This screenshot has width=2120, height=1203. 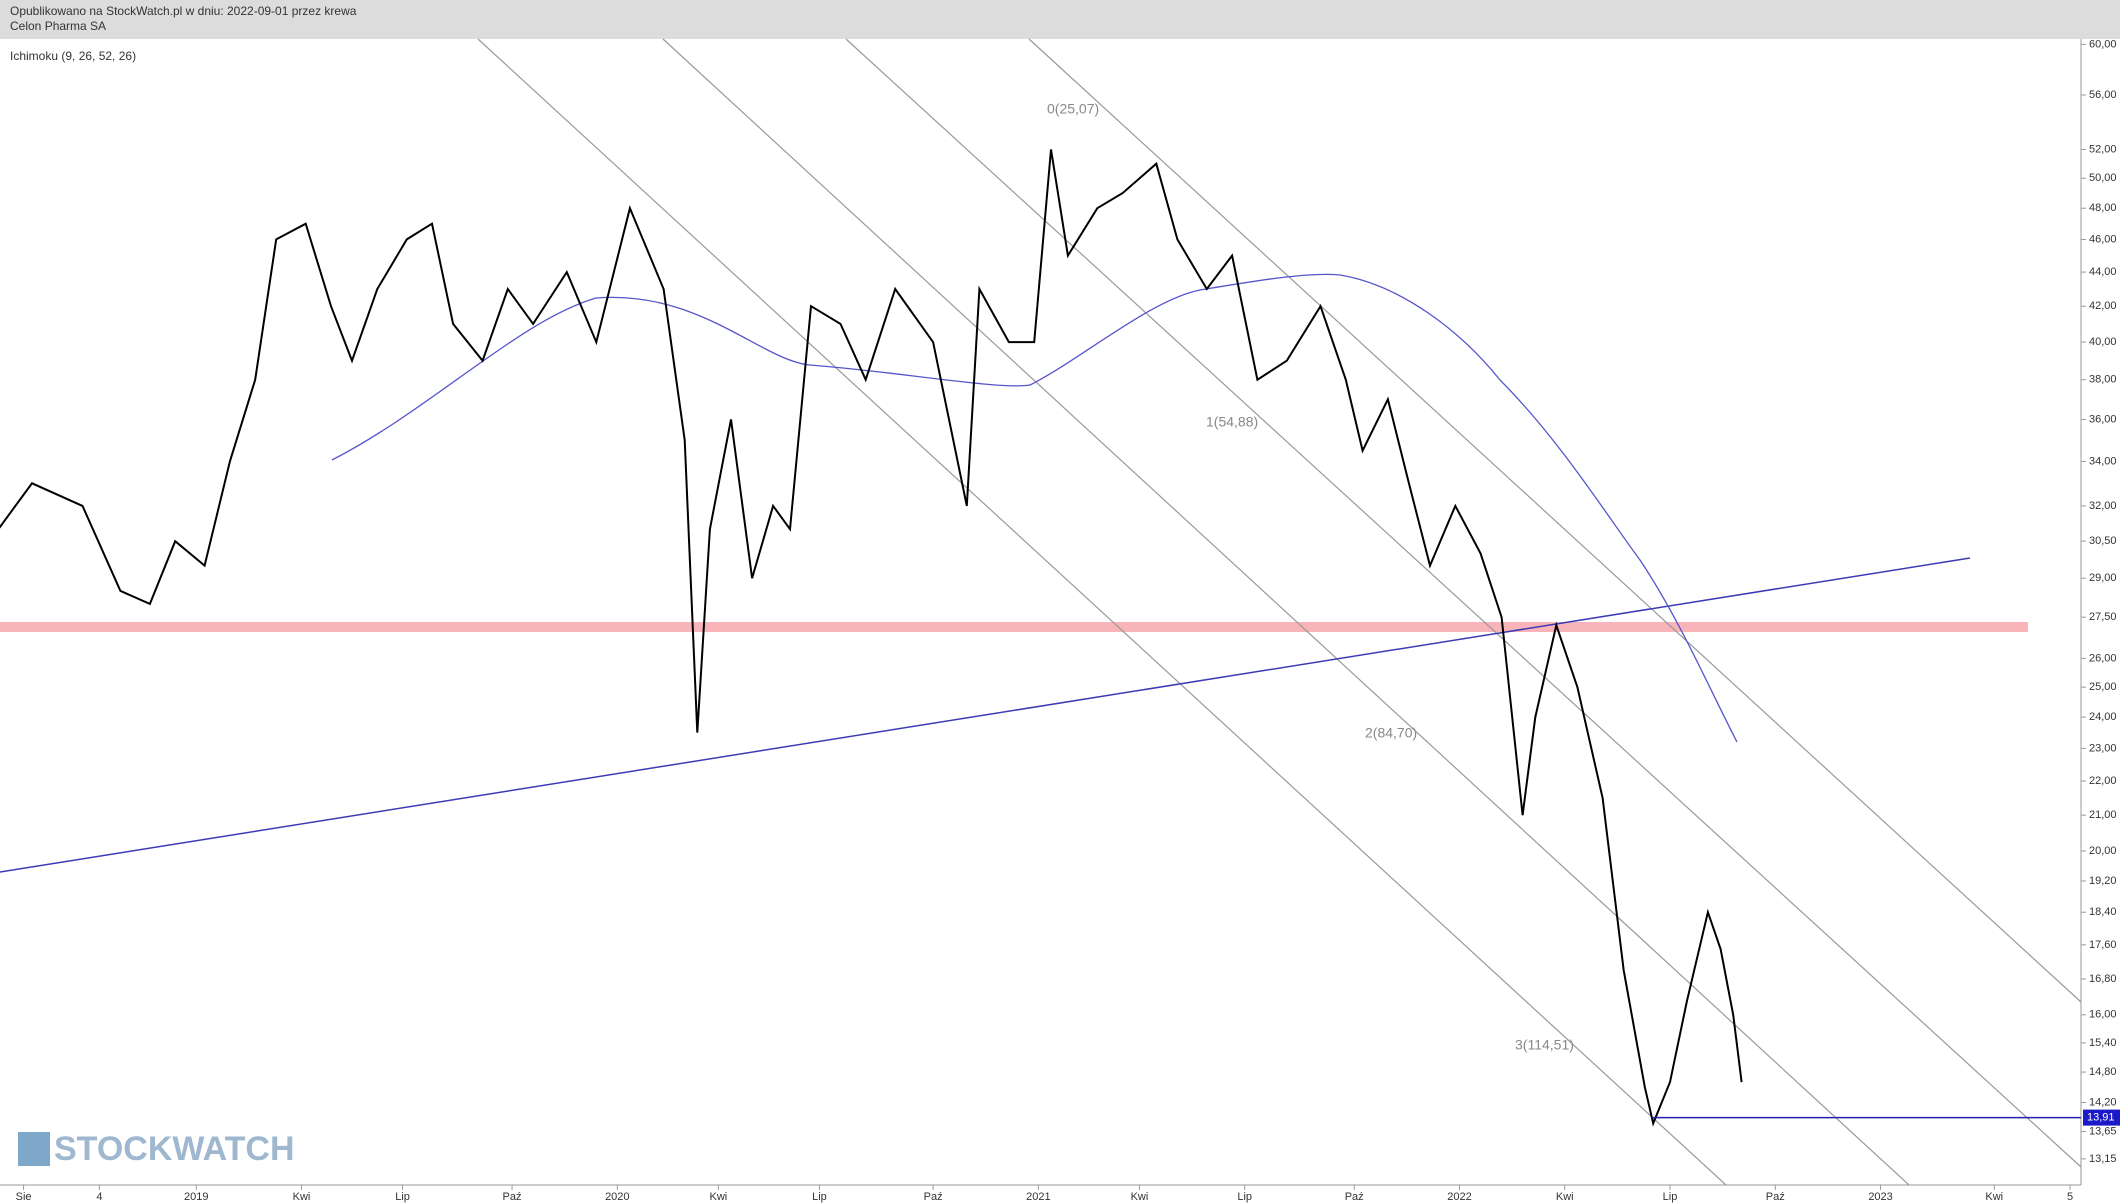 What do you see at coordinates (2103, 342) in the screenshot?
I see `y-tick-label: 40,00` at bounding box center [2103, 342].